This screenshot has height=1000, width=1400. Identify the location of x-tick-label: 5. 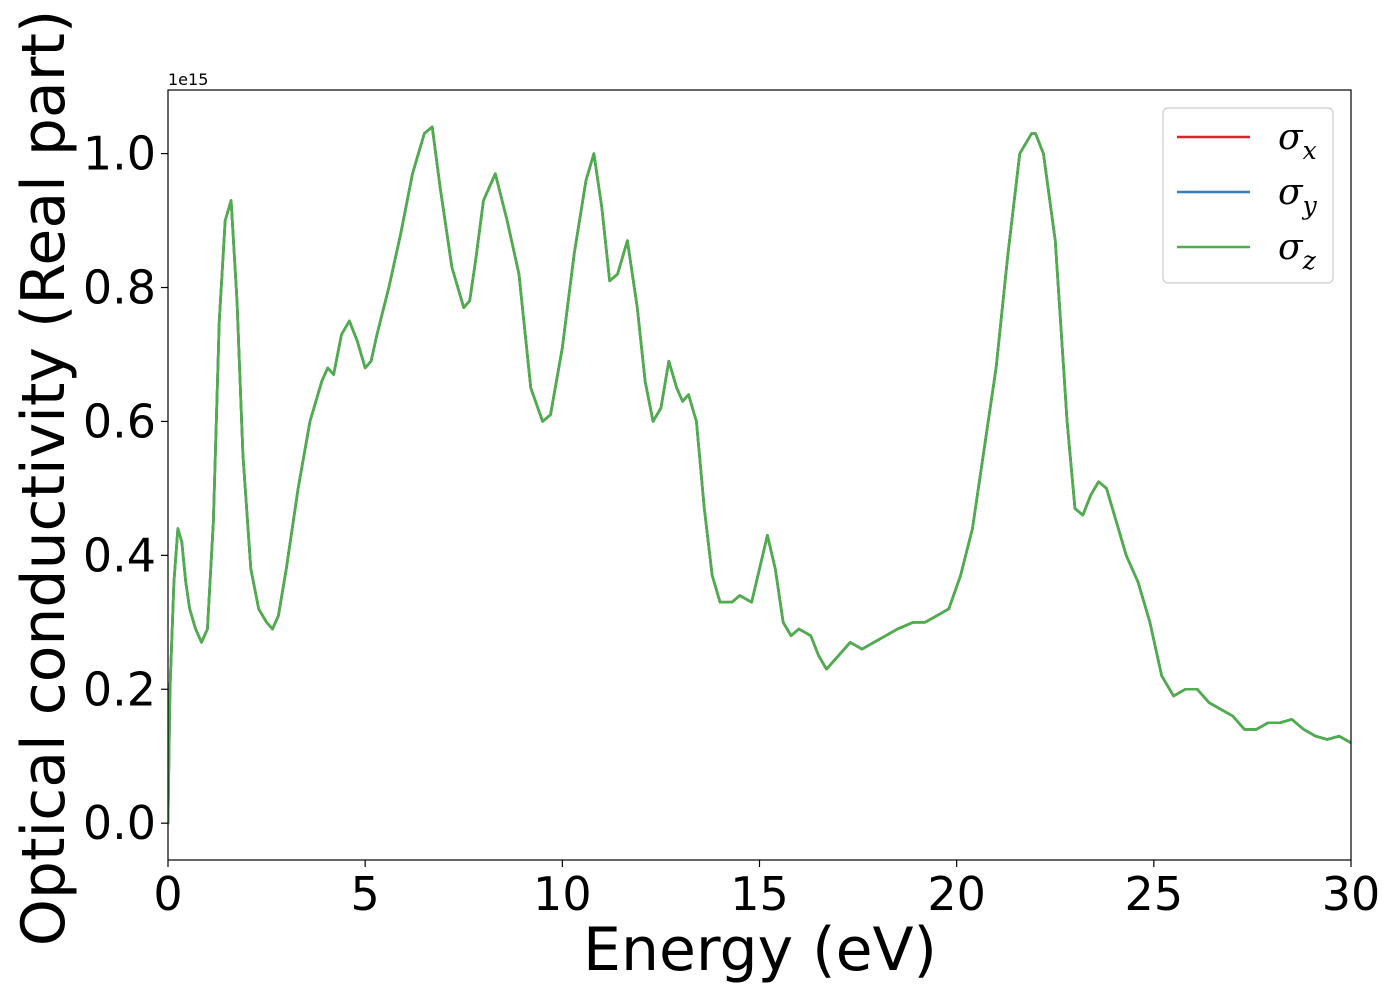
(365, 894).